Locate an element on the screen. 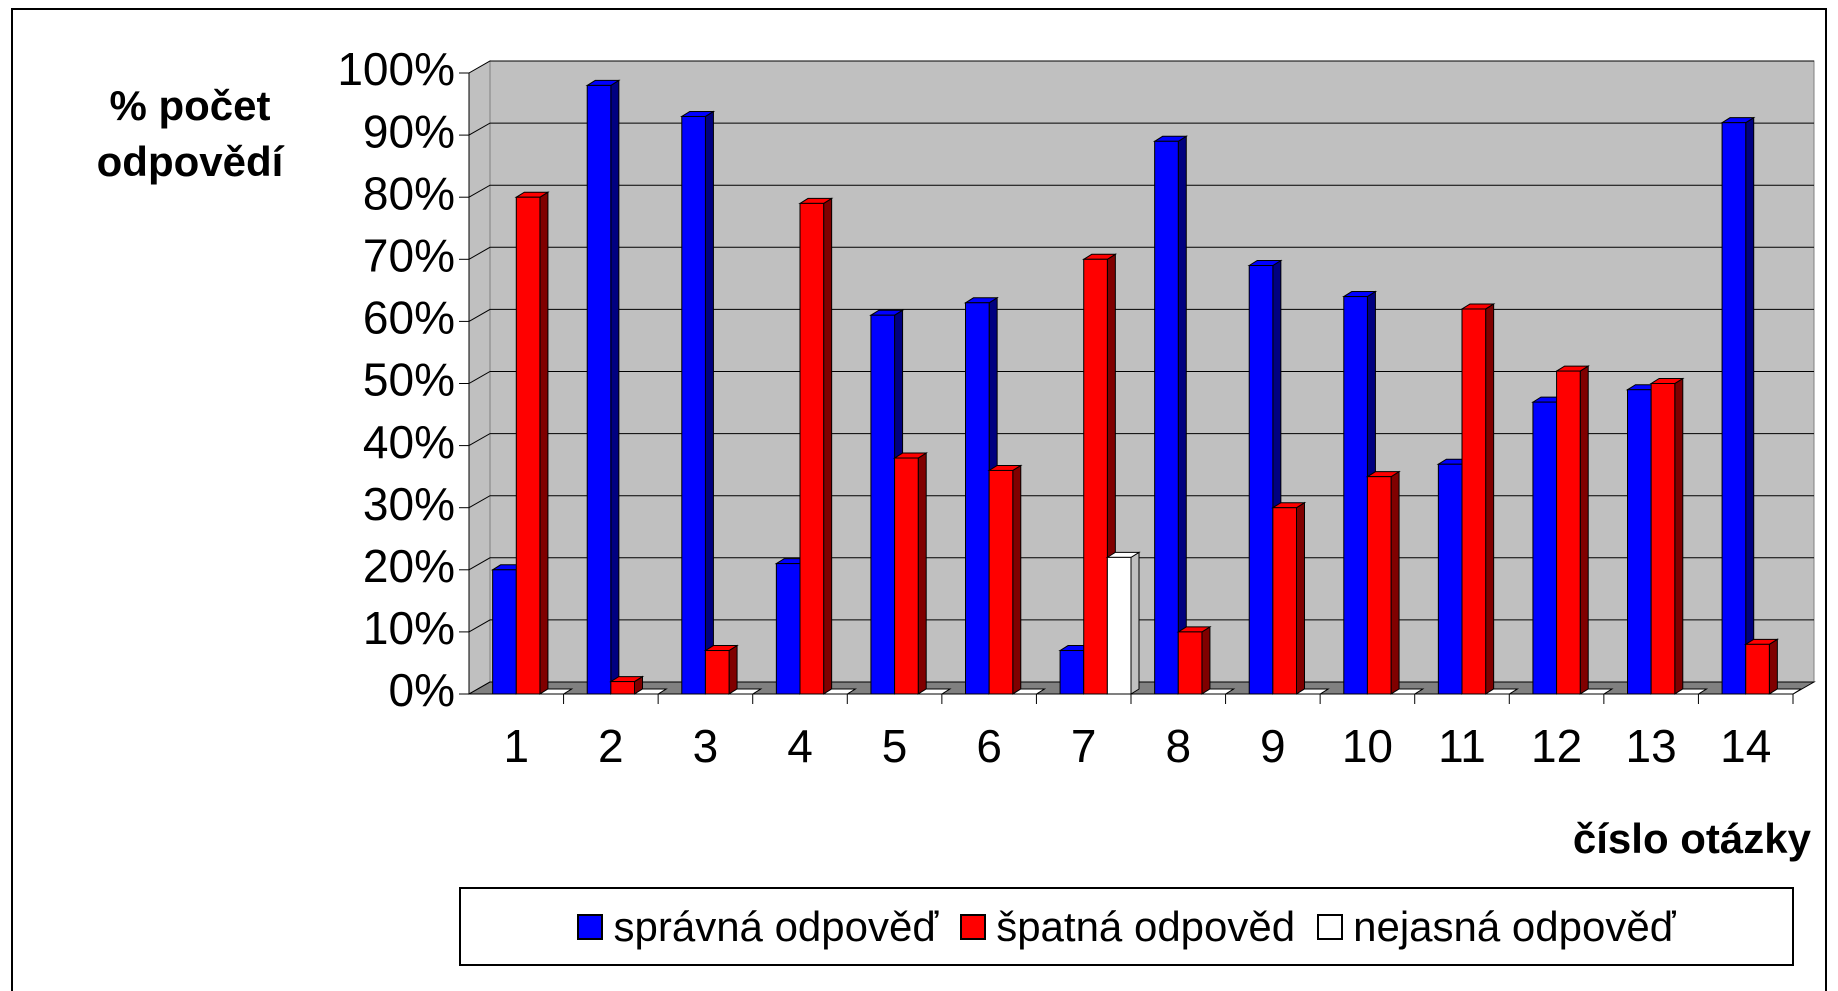  x-tick-label: 4 is located at coordinates (800, 746).